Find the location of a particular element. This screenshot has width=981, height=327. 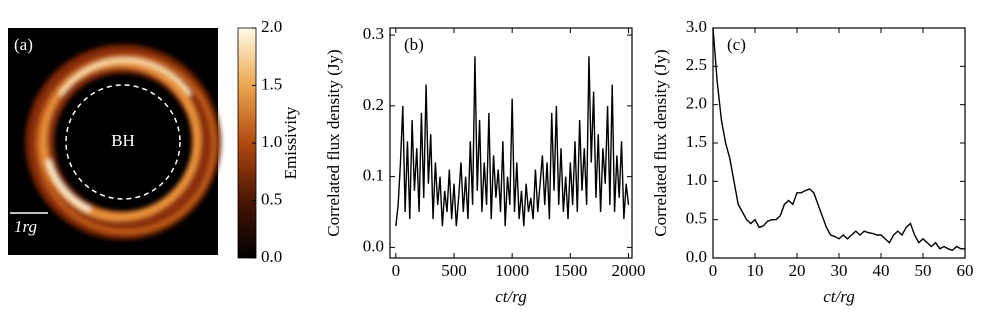

y-tick-label: 2.5 is located at coordinates (696, 64).